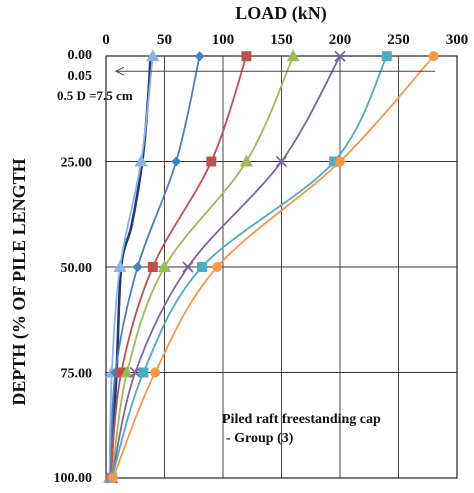  I want to click on x-tick-label: 100, so click(223, 40).